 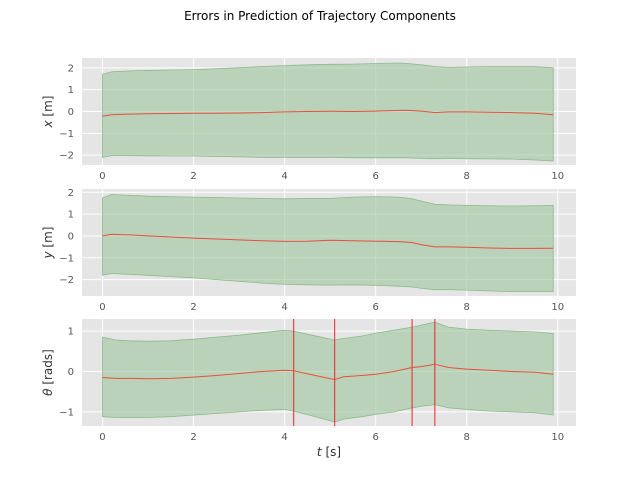 What do you see at coordinates (48, 368) in the screenshot?
I see `y-axis-unit: [rads]` at bounding box center [48, 368].